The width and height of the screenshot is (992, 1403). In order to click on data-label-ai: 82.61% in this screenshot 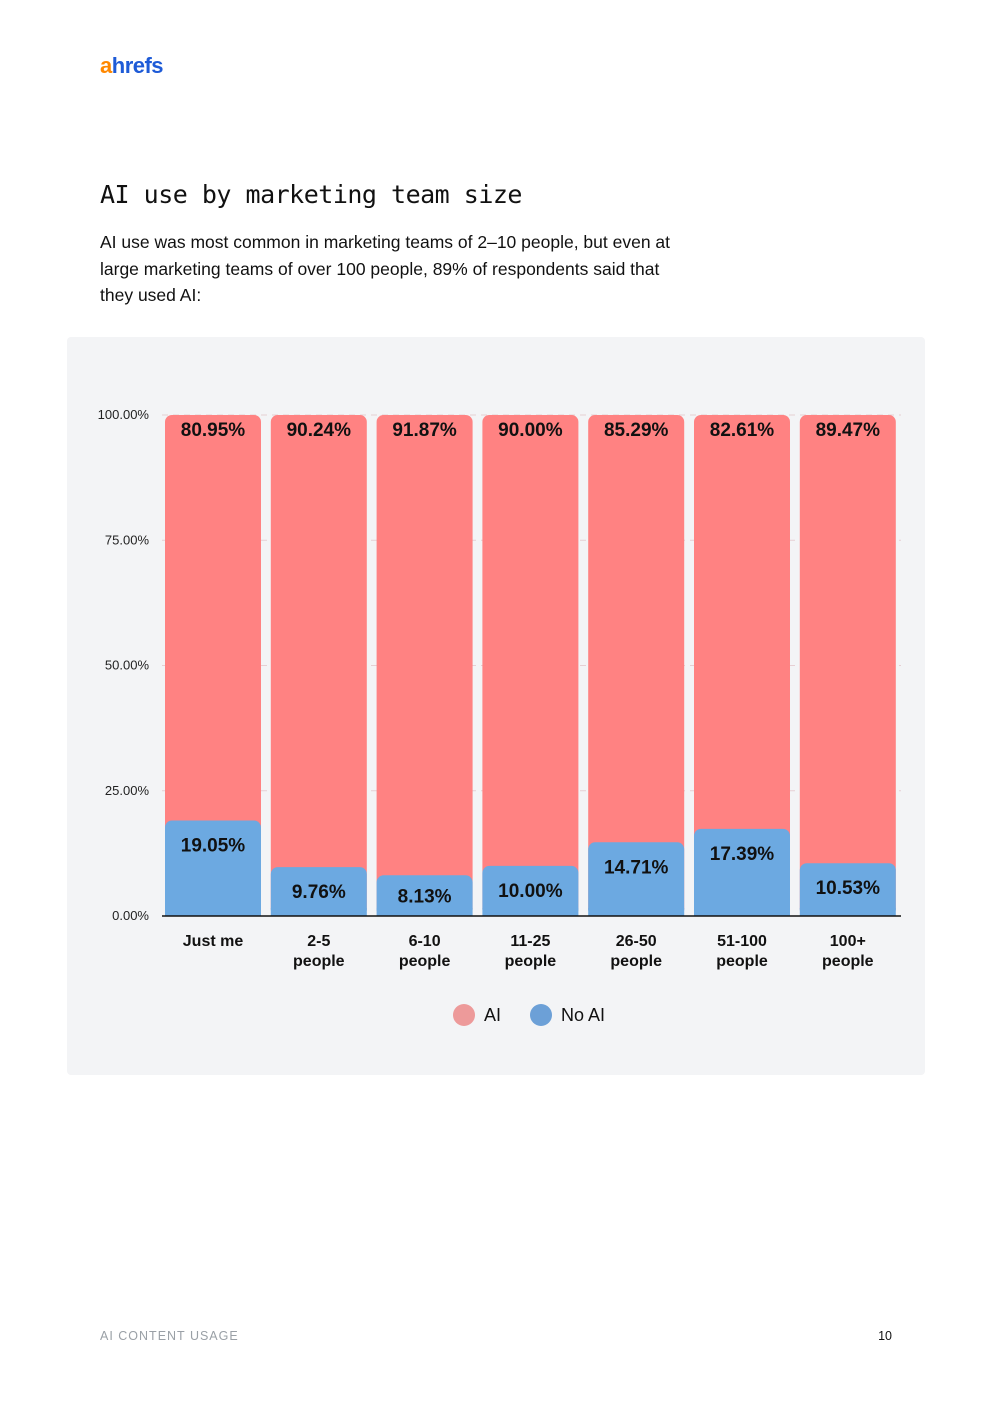, I will do `click(742, 430)`.